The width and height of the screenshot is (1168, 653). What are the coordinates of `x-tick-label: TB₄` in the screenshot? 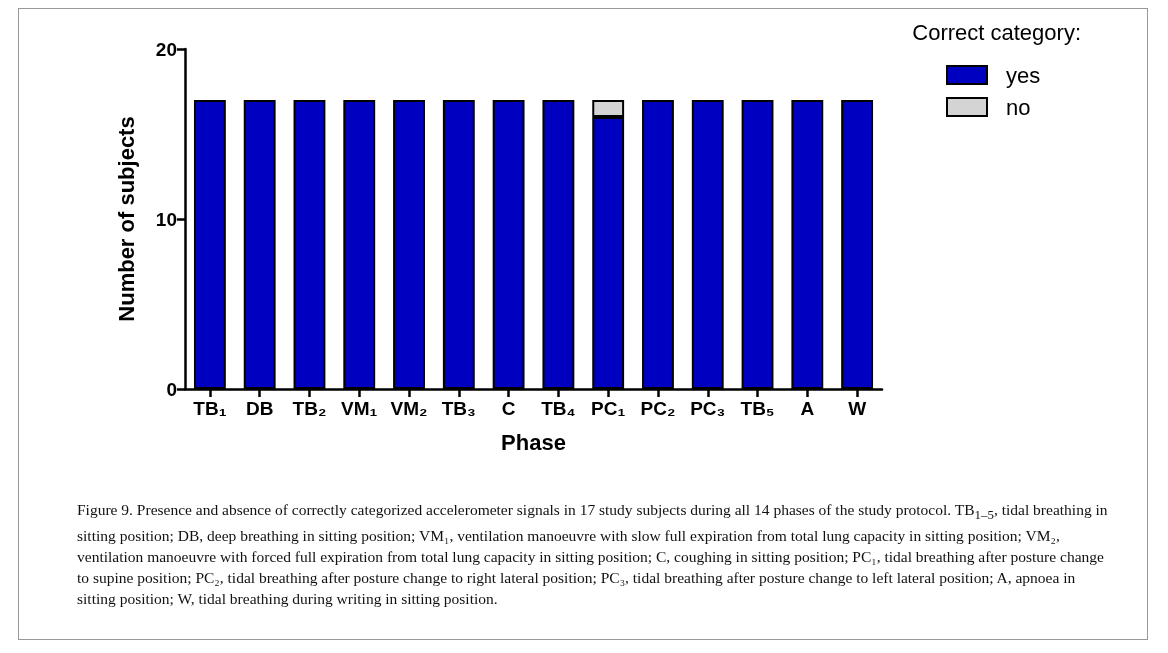 It's located at (558, 408).